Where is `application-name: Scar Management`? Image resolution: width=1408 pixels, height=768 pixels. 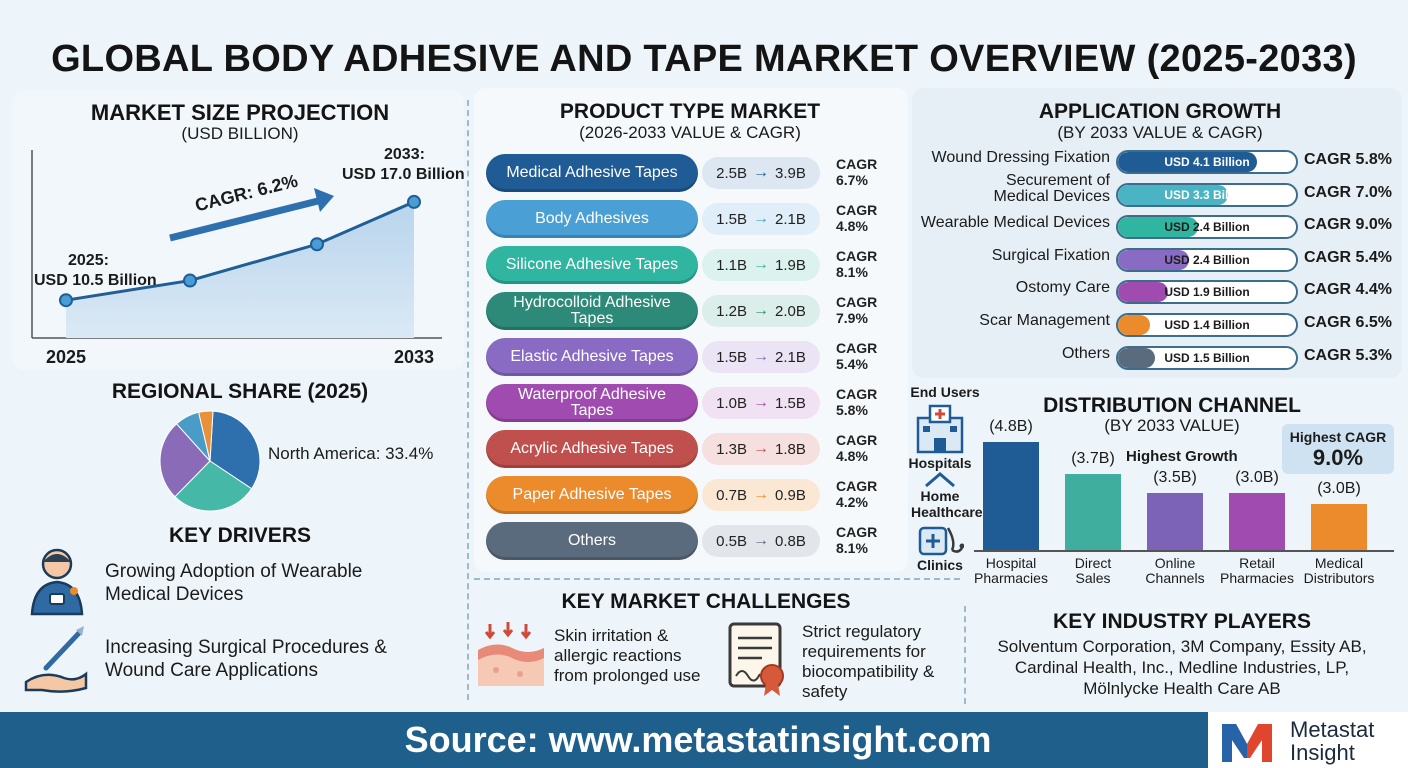
application-name: Scar Management is located at coordinates (1044, 320).